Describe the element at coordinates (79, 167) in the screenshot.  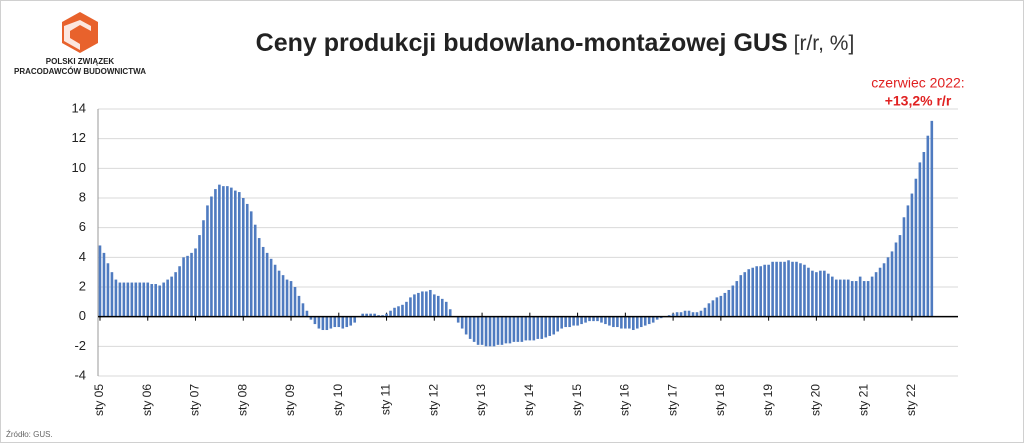
I see `y-tick-label: 10` at that location.